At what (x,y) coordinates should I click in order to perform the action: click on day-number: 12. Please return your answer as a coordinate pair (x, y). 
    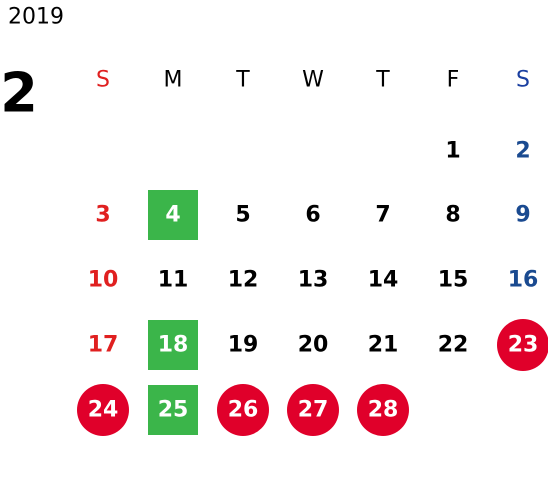
    Looking at the image, I should click on (243, 280).